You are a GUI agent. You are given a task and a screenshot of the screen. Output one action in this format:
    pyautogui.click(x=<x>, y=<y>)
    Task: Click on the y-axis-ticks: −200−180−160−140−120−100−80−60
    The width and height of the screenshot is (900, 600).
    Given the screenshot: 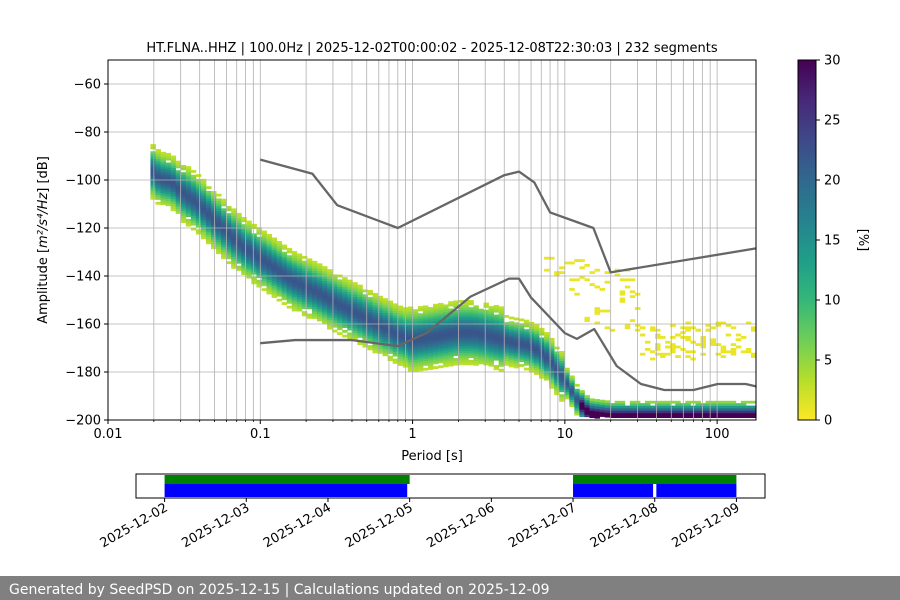 What is the action you would take?
    pyautogui.click(x=86, y=253)
    